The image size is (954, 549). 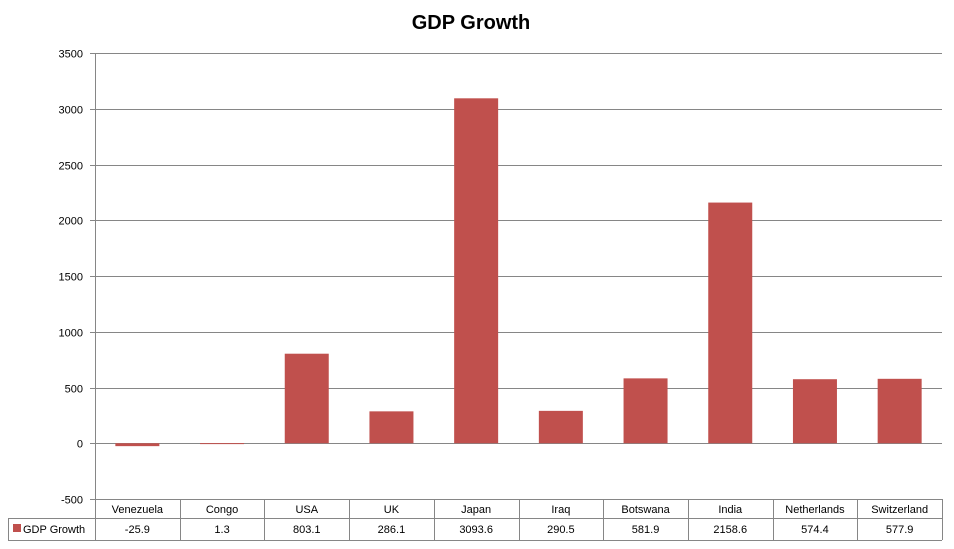 I want to click on x-category-label: Japan, so click(x=476, y=510).